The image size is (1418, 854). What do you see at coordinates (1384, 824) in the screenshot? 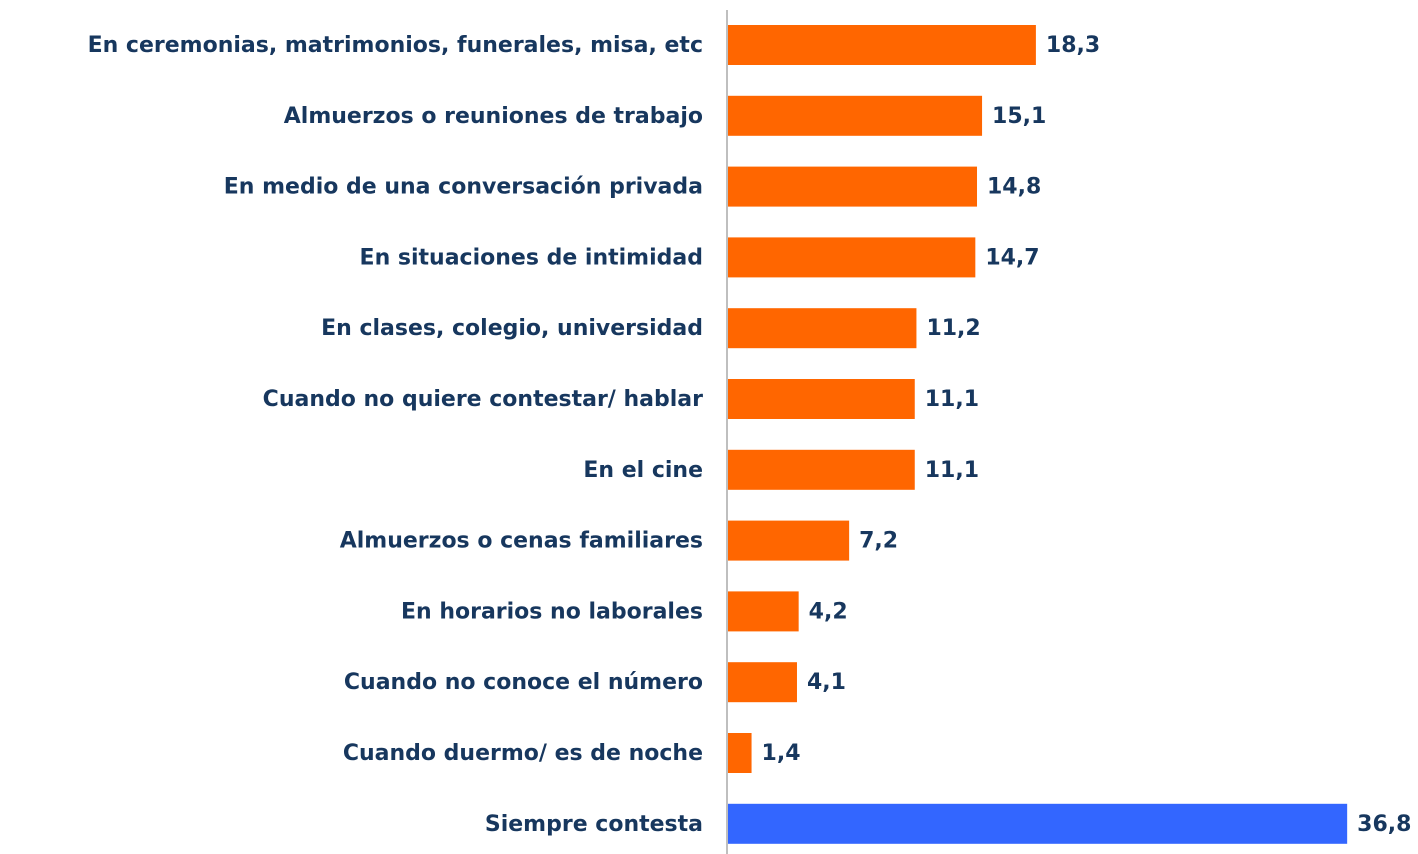
I see `value-label: 36,8` at bounding box center [1384, 824].